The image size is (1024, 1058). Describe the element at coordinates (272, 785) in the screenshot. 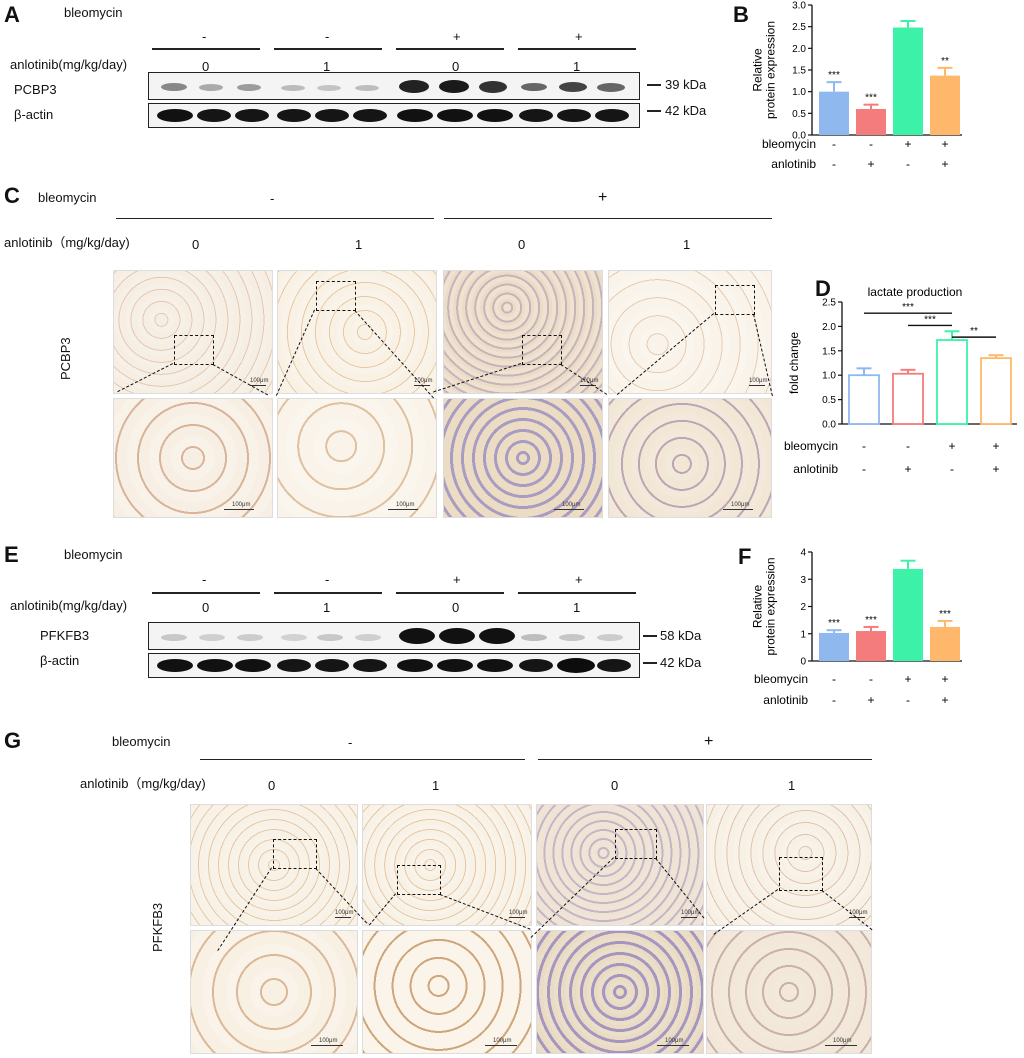

I see `g-dose: 0` at that location.